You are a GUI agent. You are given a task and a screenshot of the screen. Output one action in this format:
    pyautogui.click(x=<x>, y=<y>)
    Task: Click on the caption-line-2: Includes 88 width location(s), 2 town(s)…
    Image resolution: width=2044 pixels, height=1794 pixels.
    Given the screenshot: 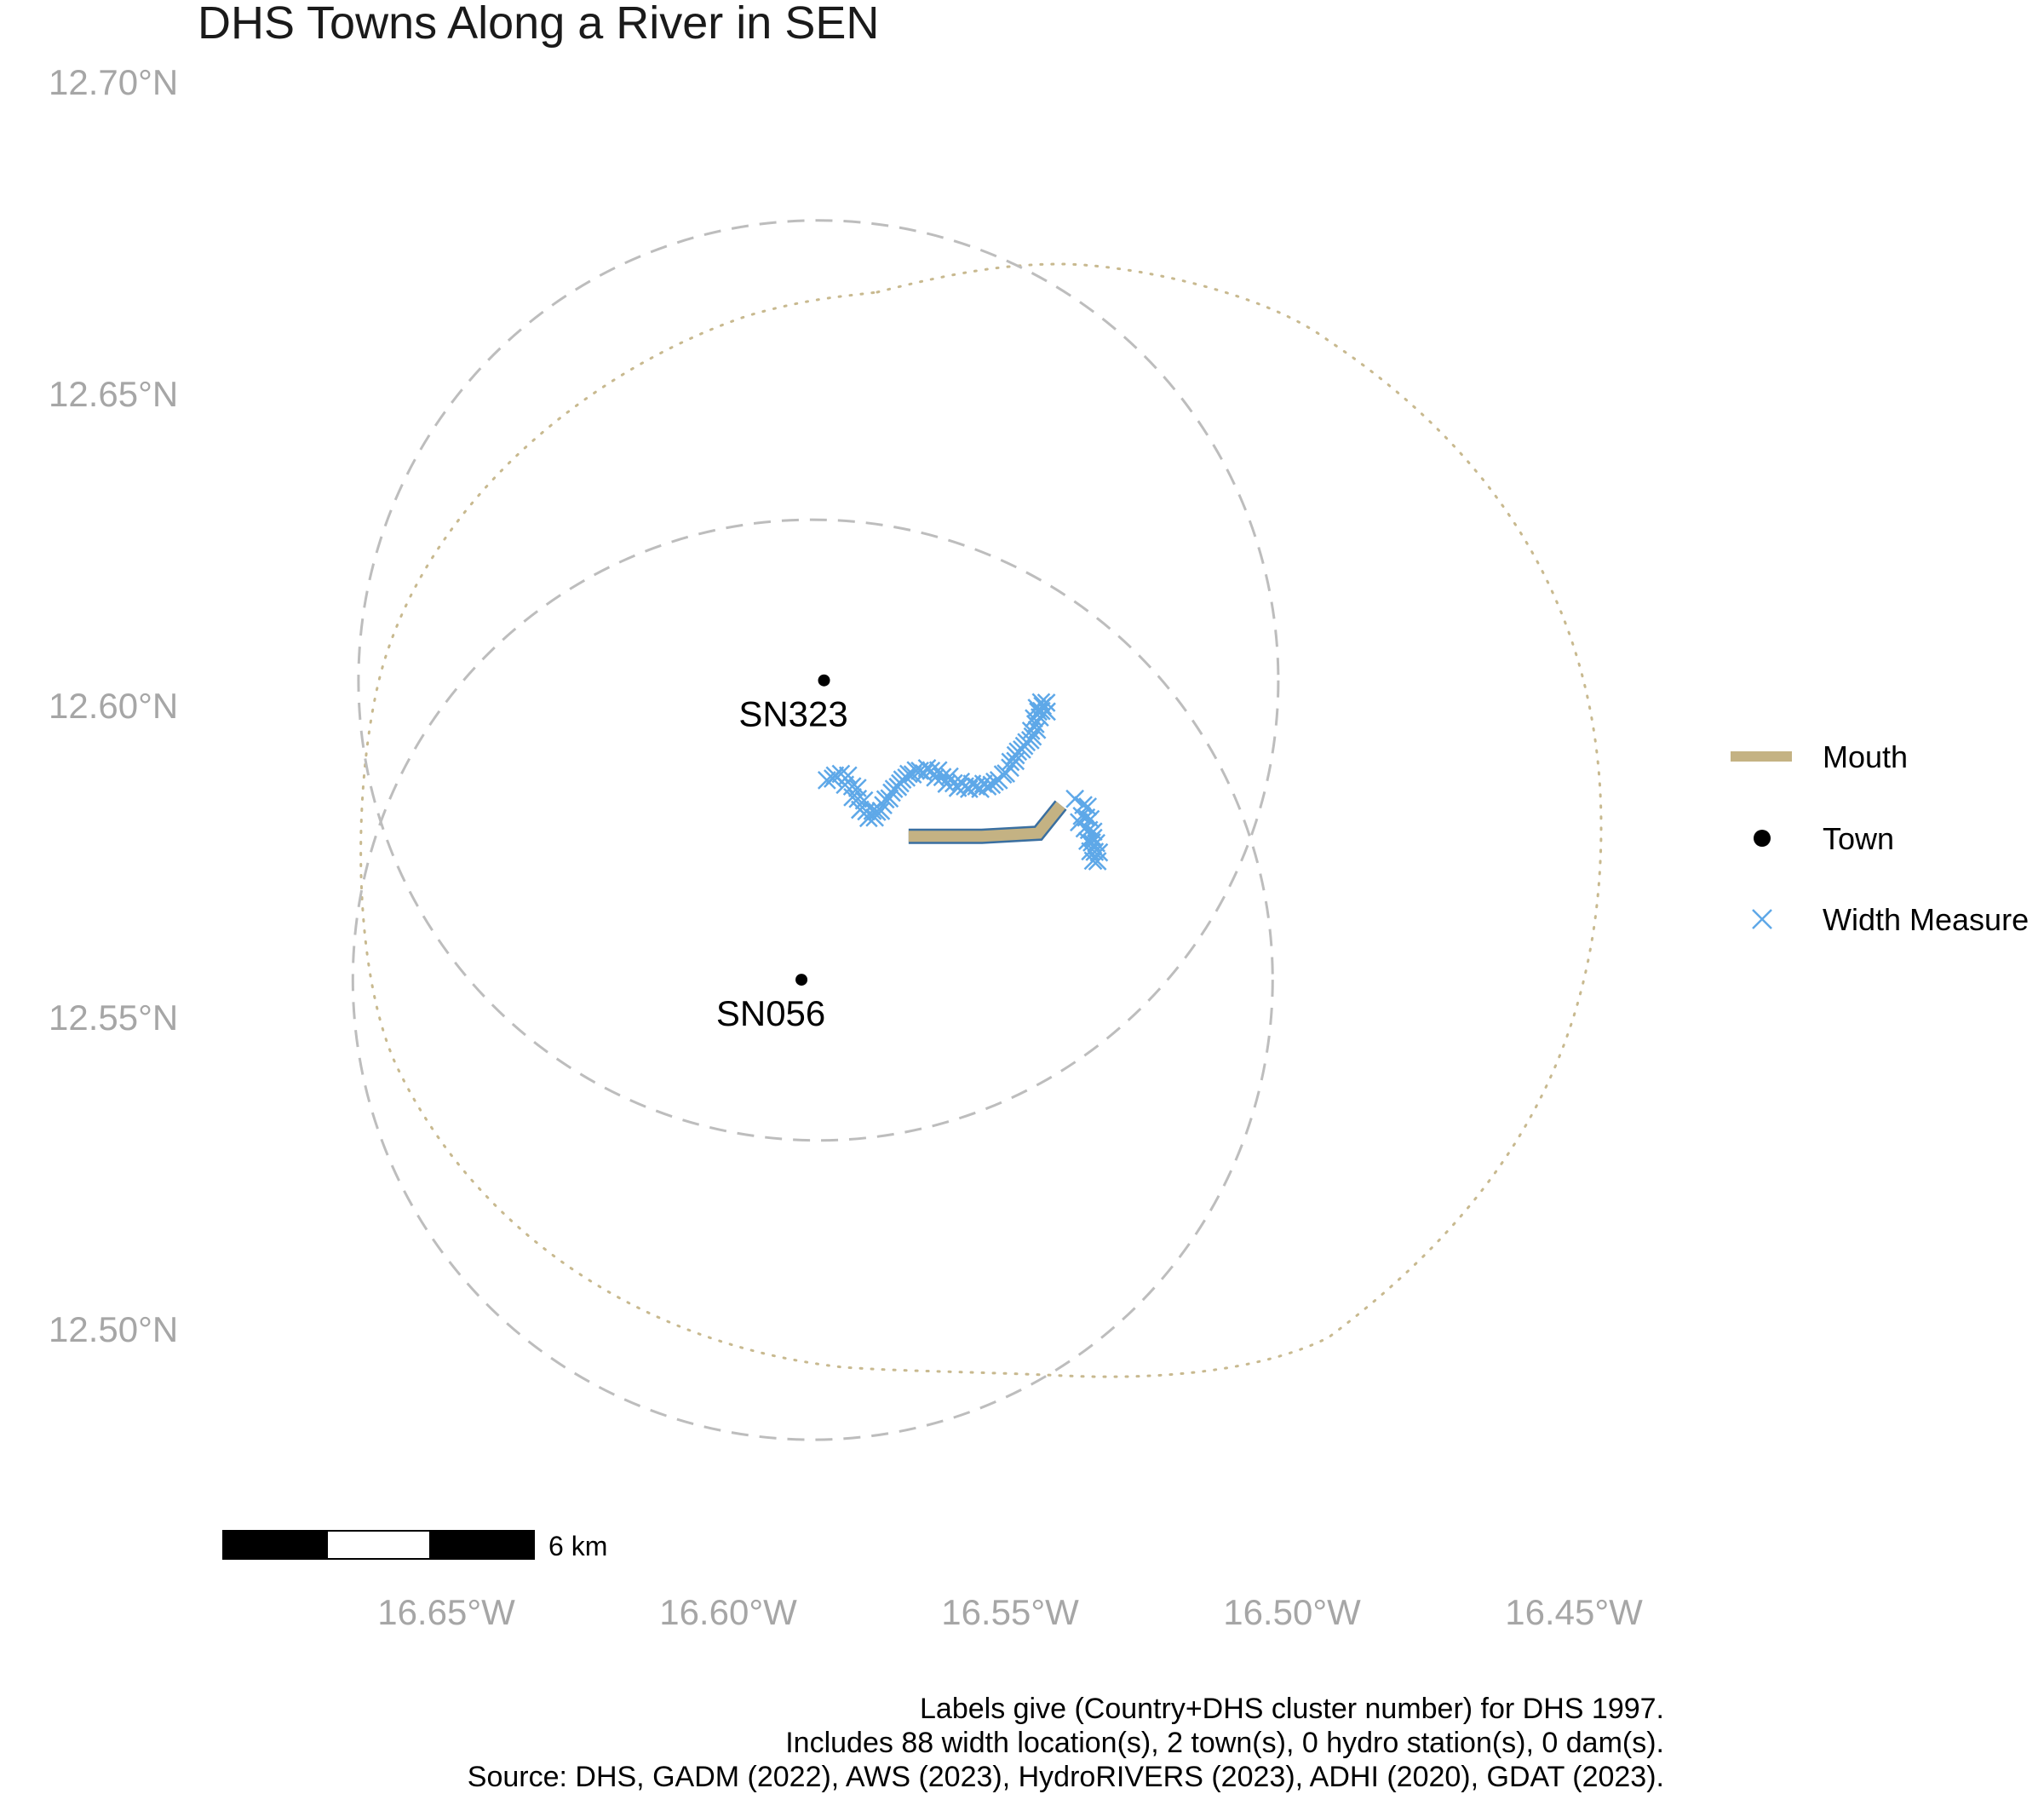 What is the action you would take?
    pyautogui.click(x=1224, y=1743)
    